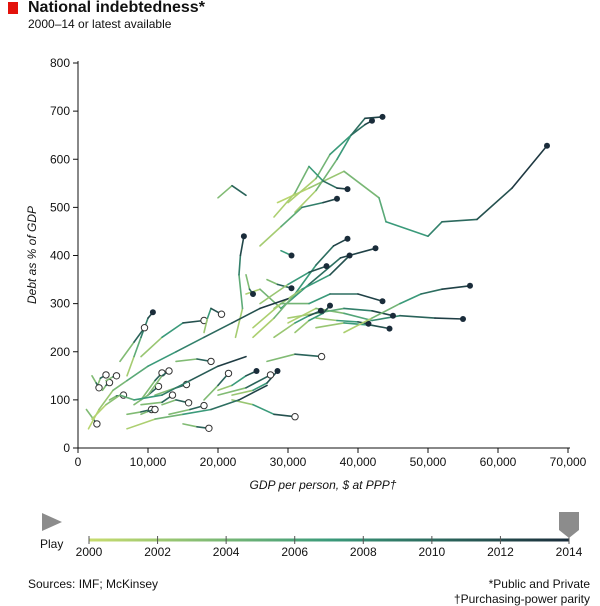 This screenshot has width=600, height=606. I want to click on y-axis-title: Debt as % of GDP, so click(32, 255).